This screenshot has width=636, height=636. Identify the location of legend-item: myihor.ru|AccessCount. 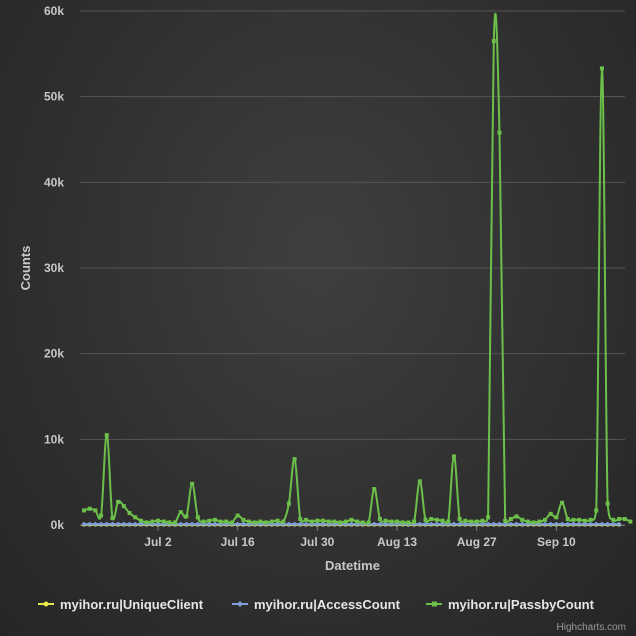
(316, 604).